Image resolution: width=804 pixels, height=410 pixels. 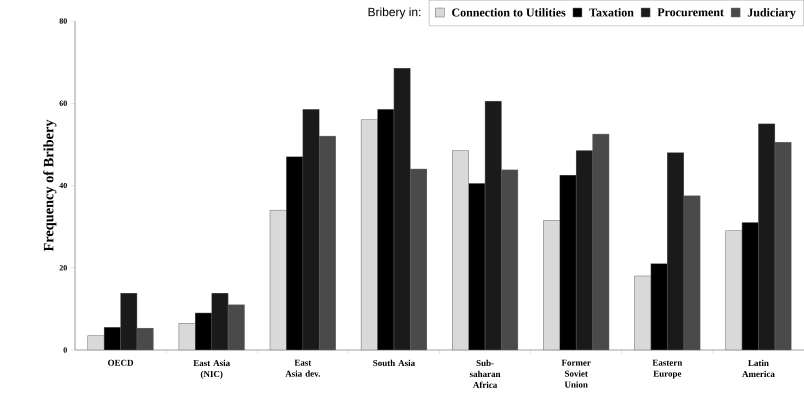 I want to click on y-axis-title: Frequency of Bribery, so click(x=49, y=186).